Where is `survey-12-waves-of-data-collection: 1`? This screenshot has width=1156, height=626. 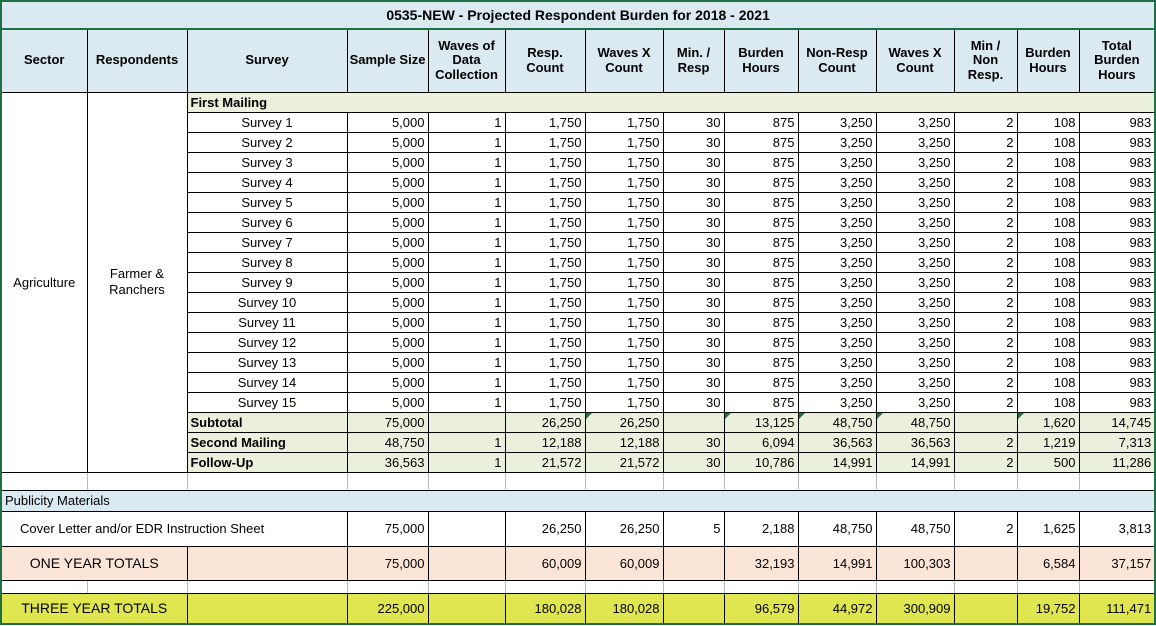 survey-12-waves-of-data-collection: 1 is located at coordinates (466, 342).